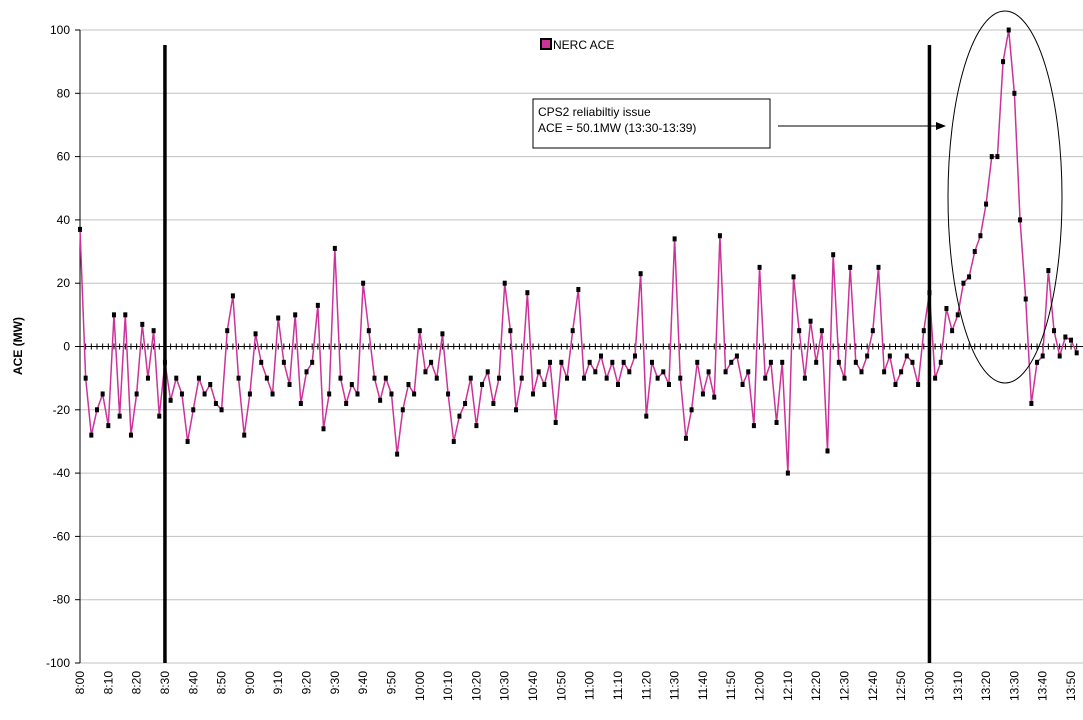  Describe the element at coordinates (64, 93) in the screenshot. I see `y-tick-label: 80` at that location.